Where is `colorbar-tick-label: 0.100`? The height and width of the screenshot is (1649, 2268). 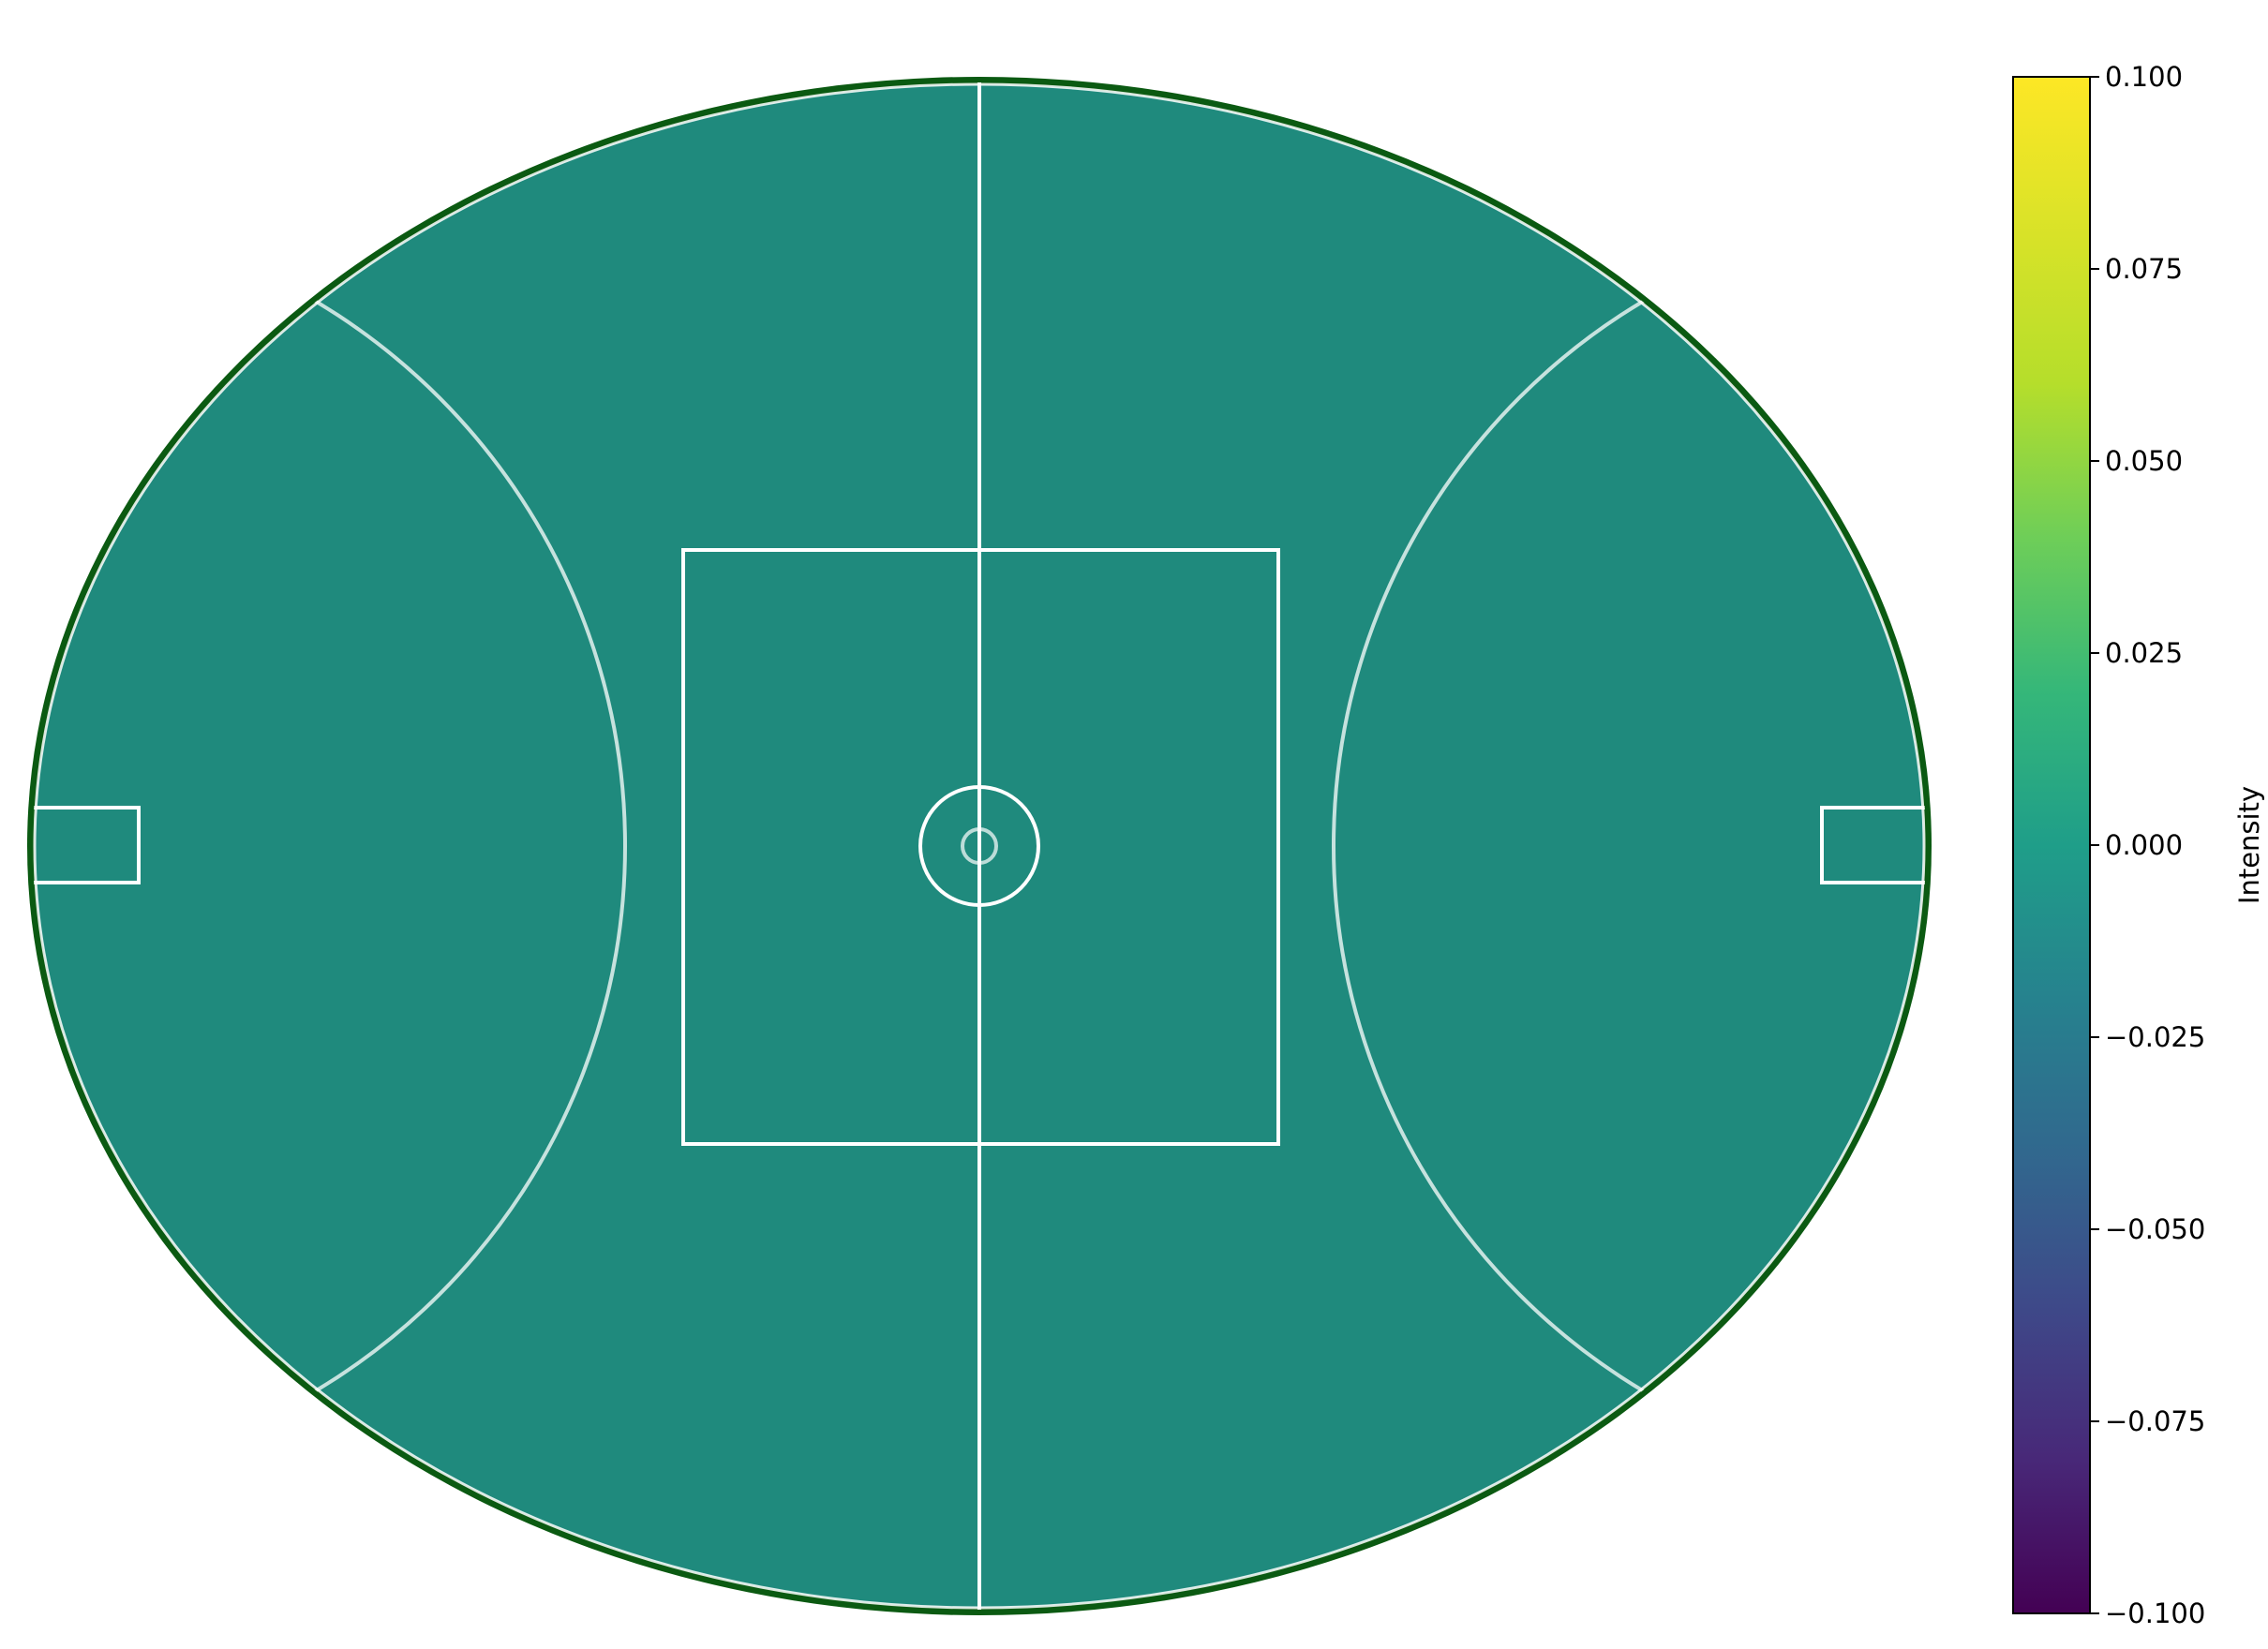 colorbar-tick-label: 0.100 is located at coordinates (2144, 77).